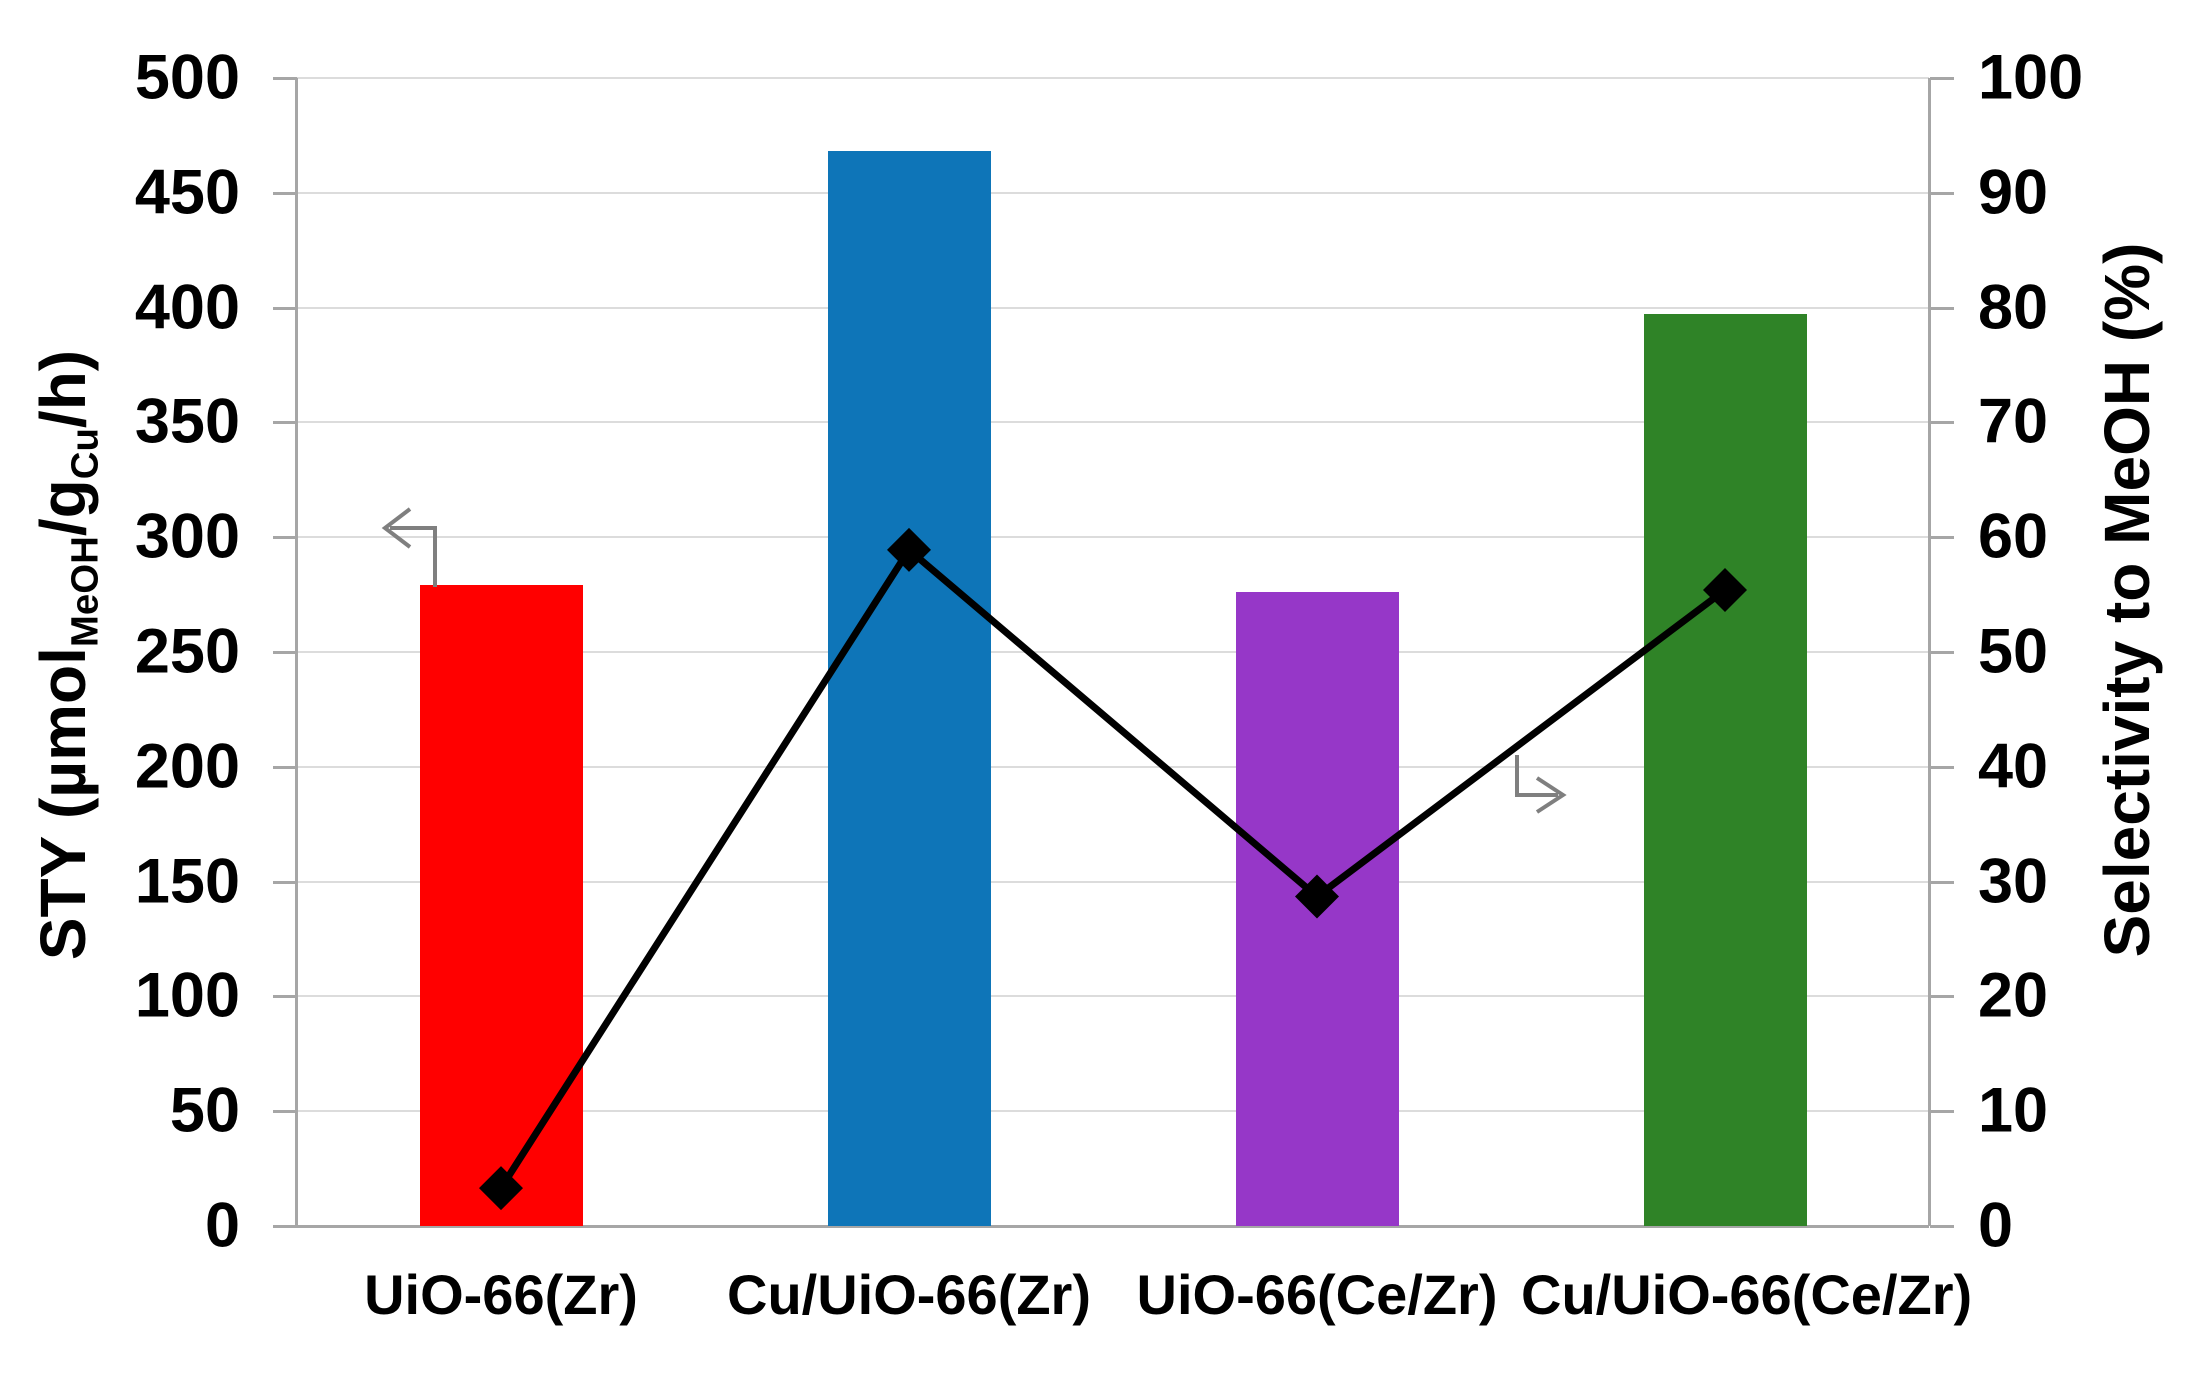  I want to click on right-axis-tick-label: 100, so click(2031, 77).